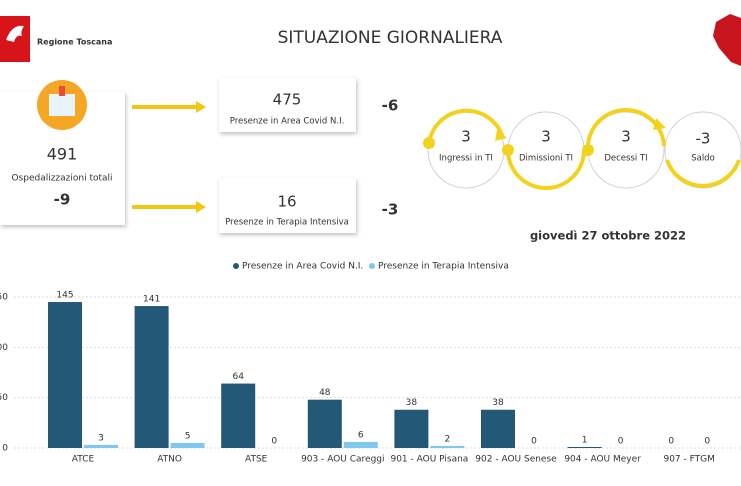 This screenshot has width=741, height=486. I want to click on logo-horse, so click(15, 33).